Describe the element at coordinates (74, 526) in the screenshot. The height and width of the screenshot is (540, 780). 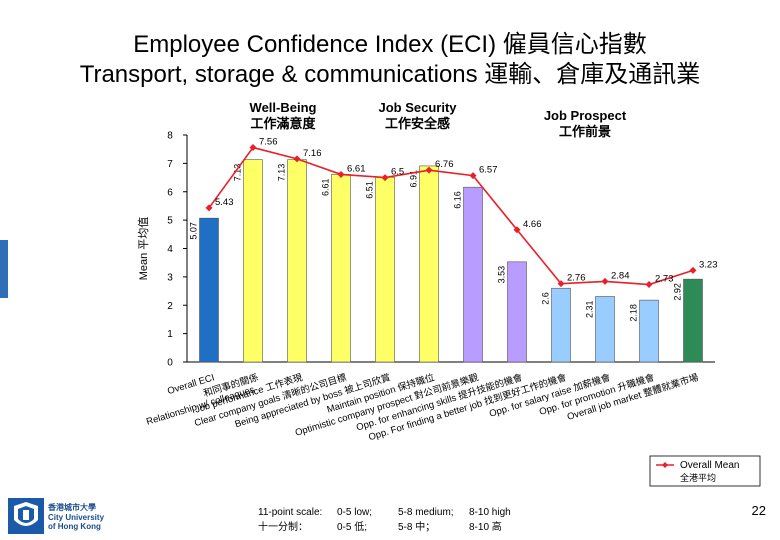
I see `university-line: of Hong Kong` at that location.